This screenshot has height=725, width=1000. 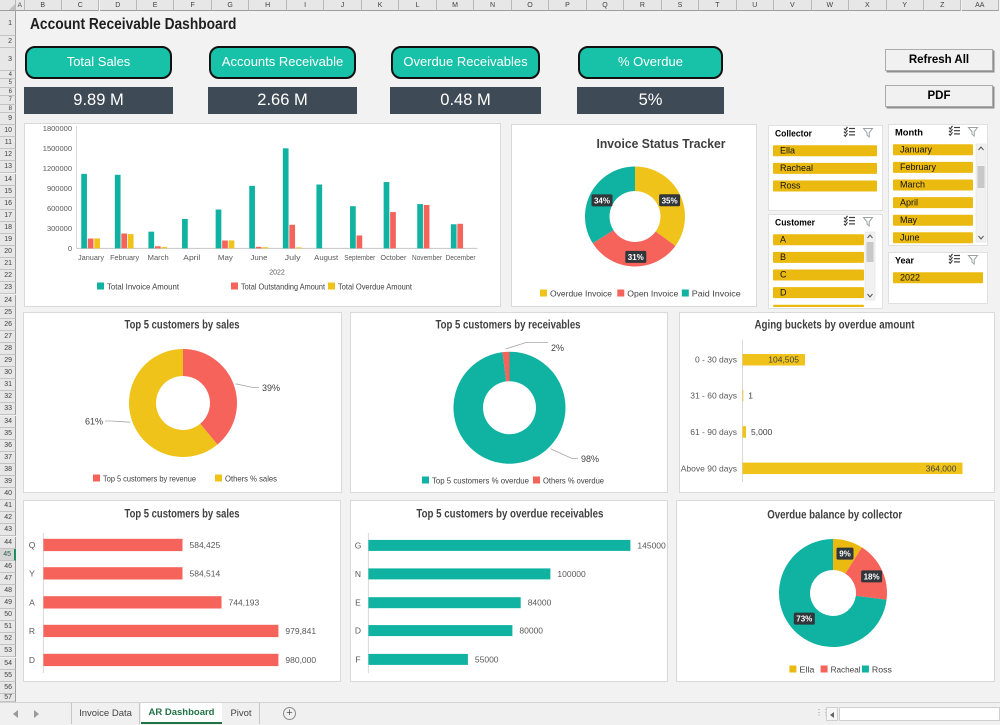 I want to click on svg-text: 61%, so click(x=94, y=422).